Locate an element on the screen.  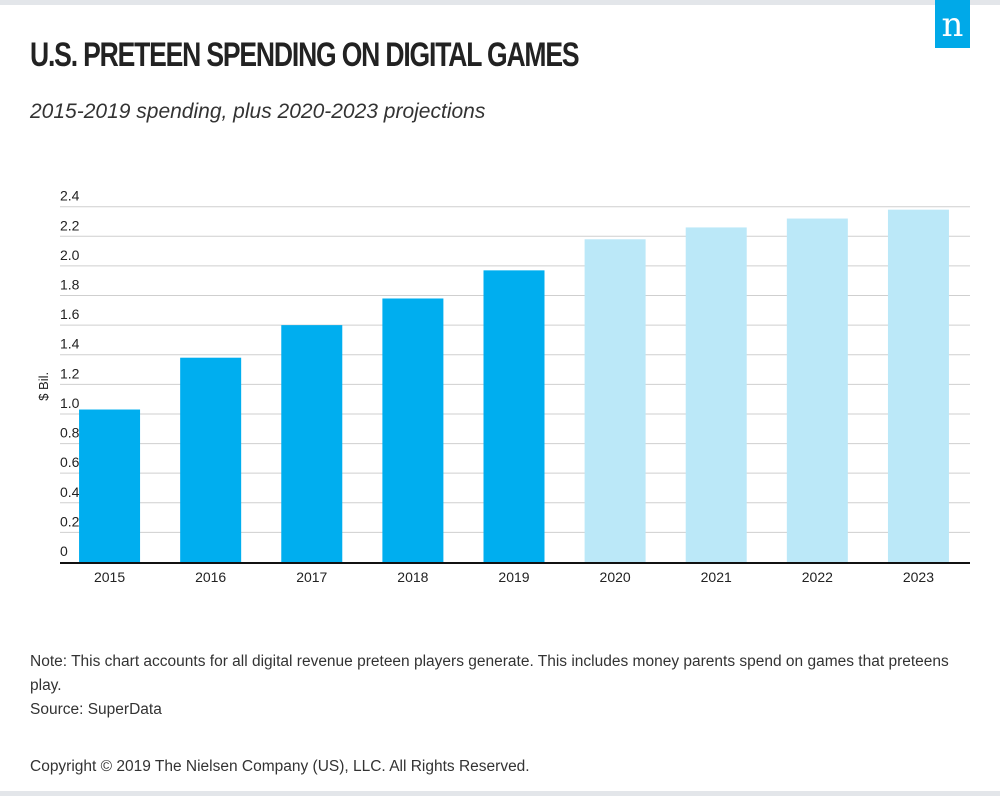
bar-2021 is located at coordinates (716, 394).